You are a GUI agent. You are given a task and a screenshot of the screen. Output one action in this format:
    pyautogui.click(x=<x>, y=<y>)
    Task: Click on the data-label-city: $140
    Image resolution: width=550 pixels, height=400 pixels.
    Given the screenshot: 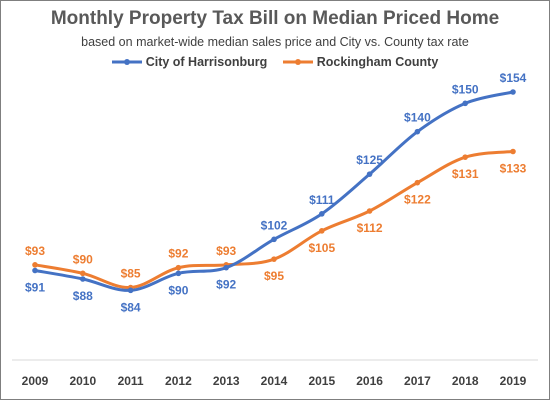 What is the action you would take?
    pyautogui.click(x=417, y=118)
    